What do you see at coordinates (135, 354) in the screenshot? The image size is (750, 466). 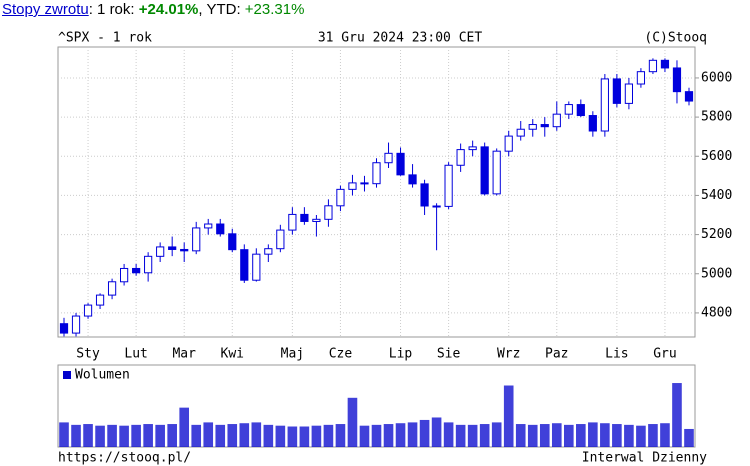 I see `x-tick-label: Lut` at bounding box center [135, 354].